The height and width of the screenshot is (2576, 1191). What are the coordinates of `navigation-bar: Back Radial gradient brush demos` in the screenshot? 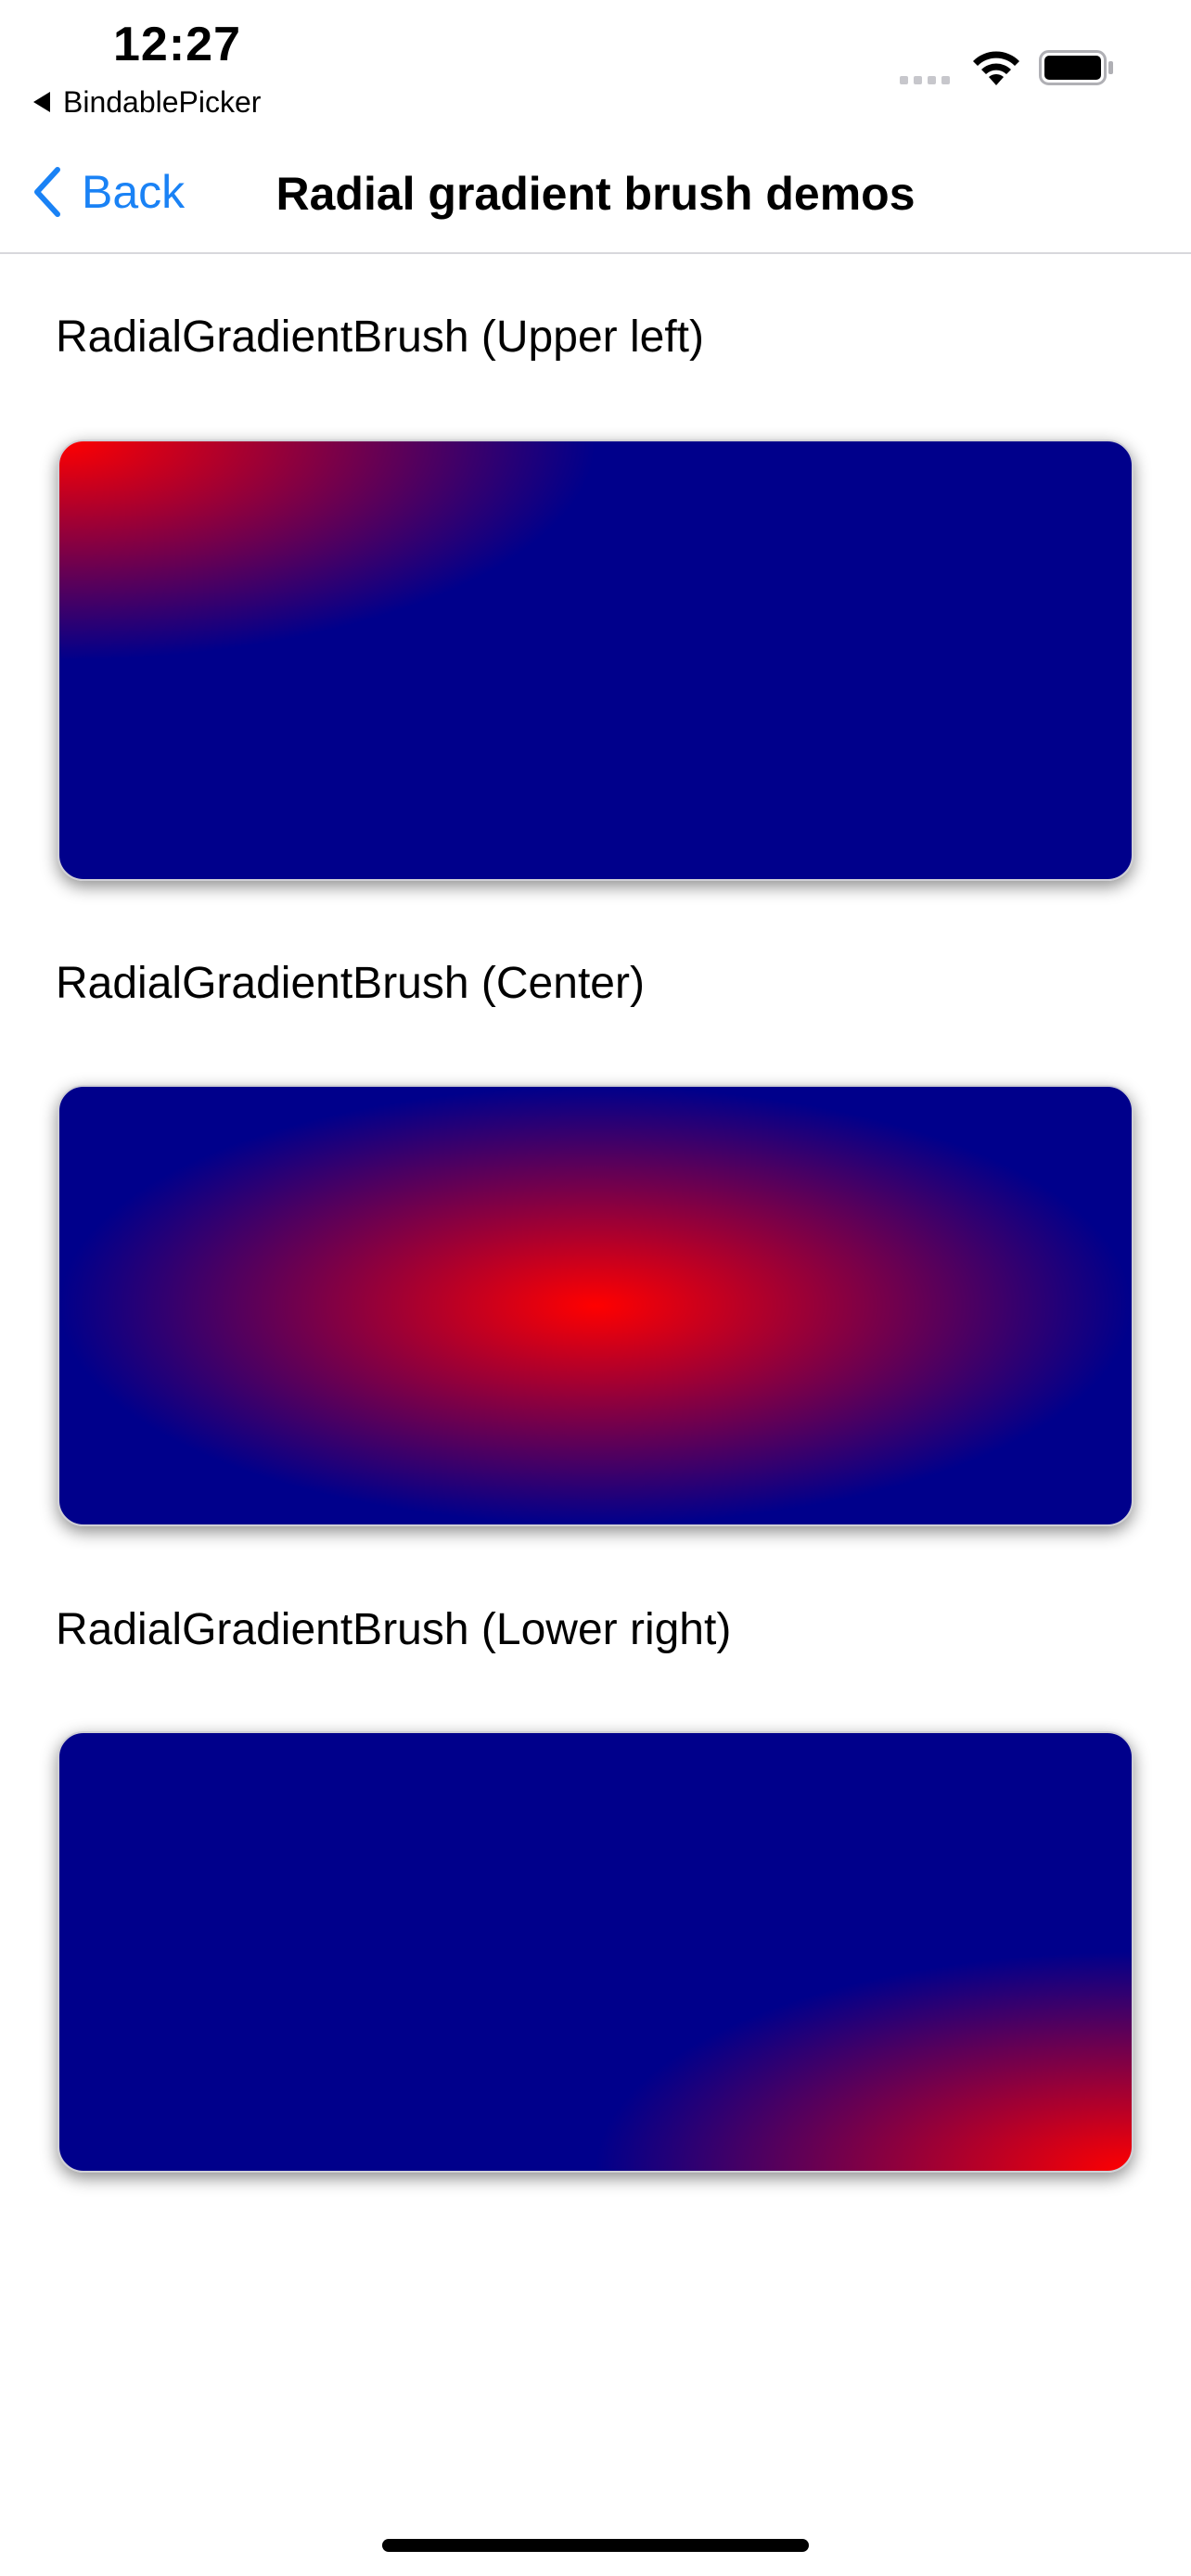 It's located at (595, 192).